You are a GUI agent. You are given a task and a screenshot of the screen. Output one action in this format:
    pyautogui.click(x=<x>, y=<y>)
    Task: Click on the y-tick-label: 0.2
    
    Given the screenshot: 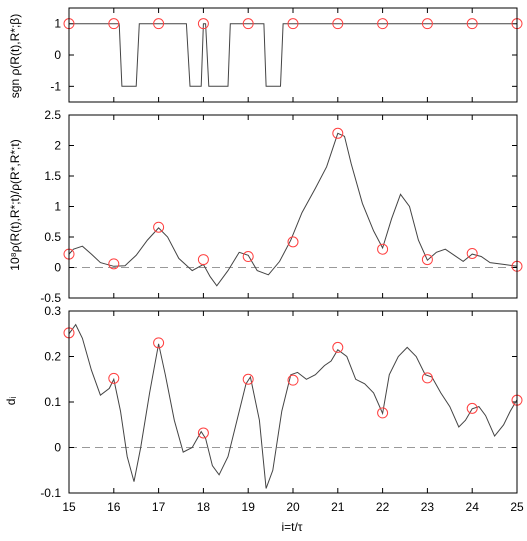 What is the action you would take?
    pyautogui.click(x=52, y=357)
    